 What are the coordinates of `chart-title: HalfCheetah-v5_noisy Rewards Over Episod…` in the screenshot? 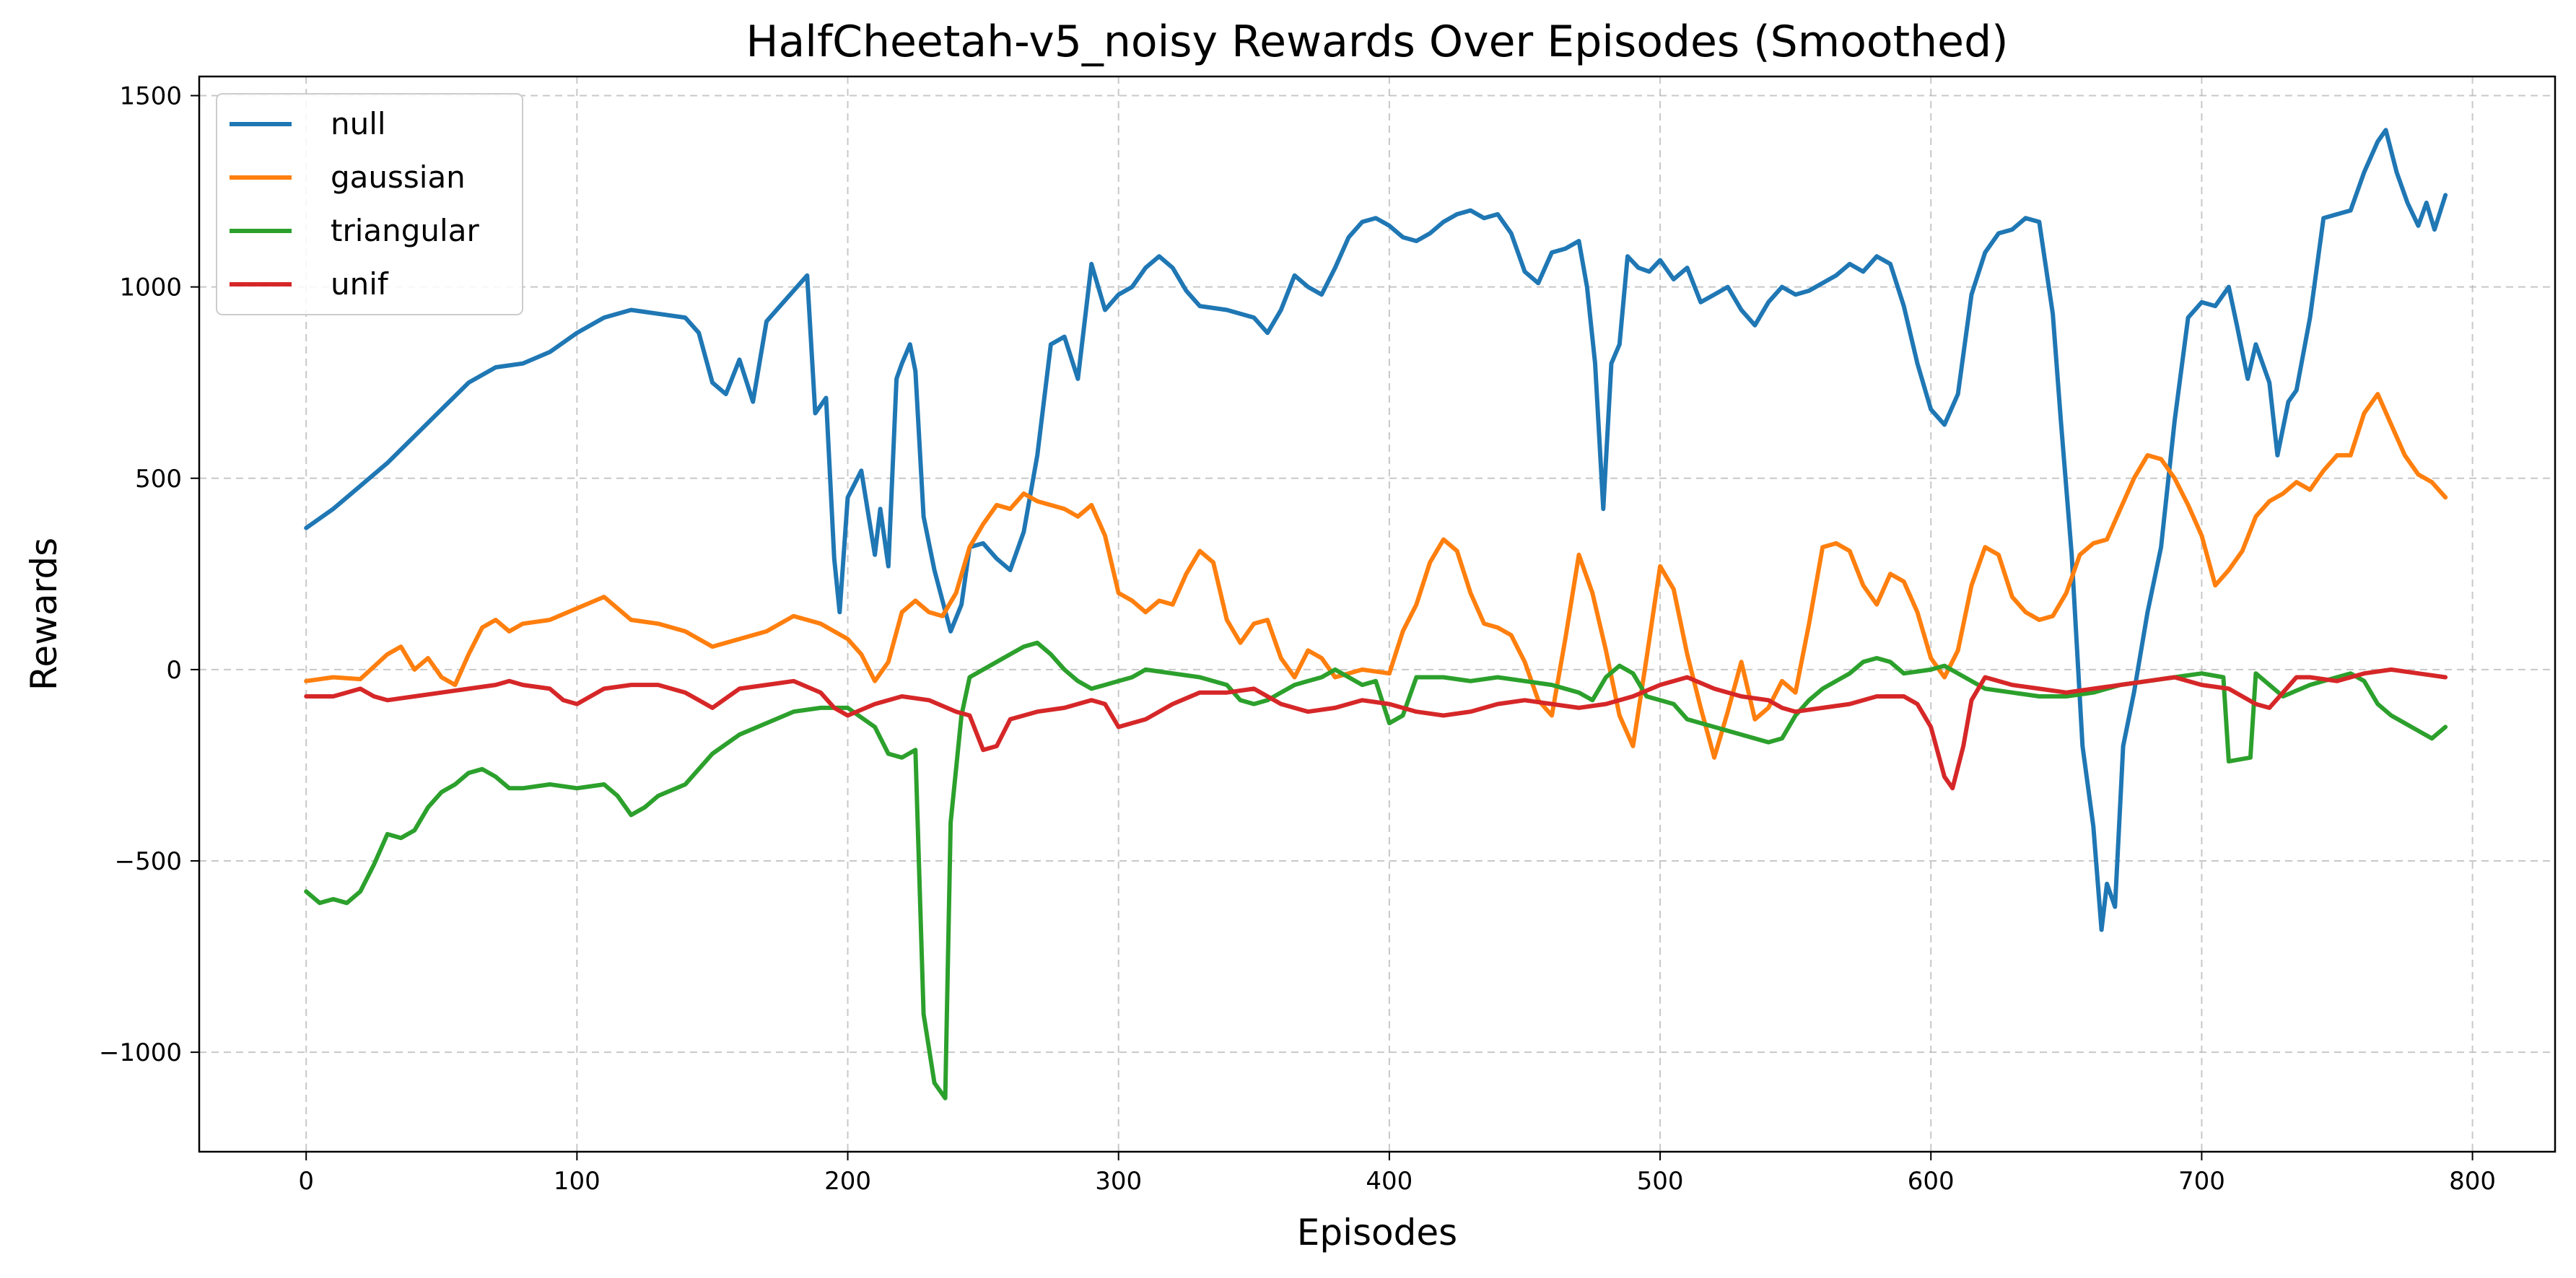 It's located at (1377, 42).